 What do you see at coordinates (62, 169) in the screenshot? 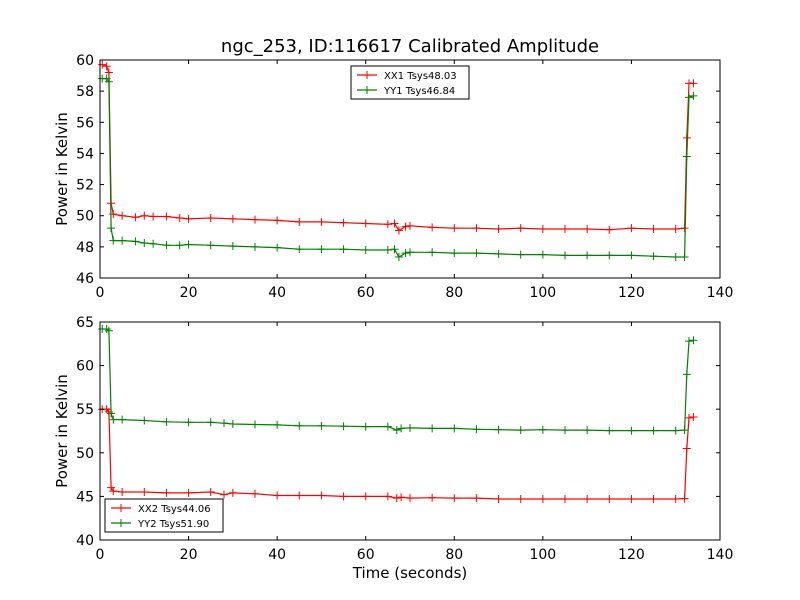
I see `y-axis-label: Power in Kelvin` at bounding box center [62, 169].